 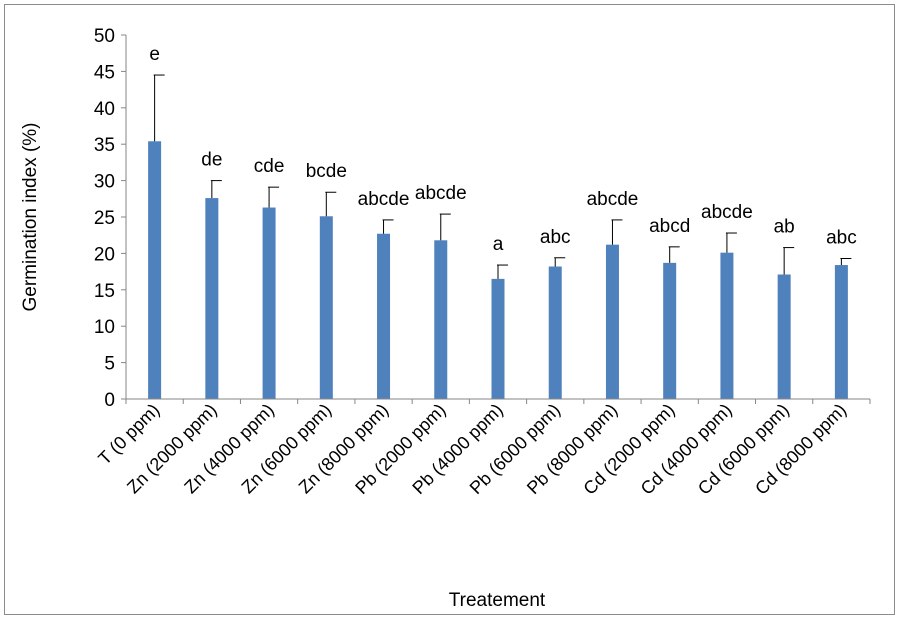 What do you see at coordinates (104, 182) in the screenshot?
I see `y-tick-label: 30` at bounding box center [104, 182].